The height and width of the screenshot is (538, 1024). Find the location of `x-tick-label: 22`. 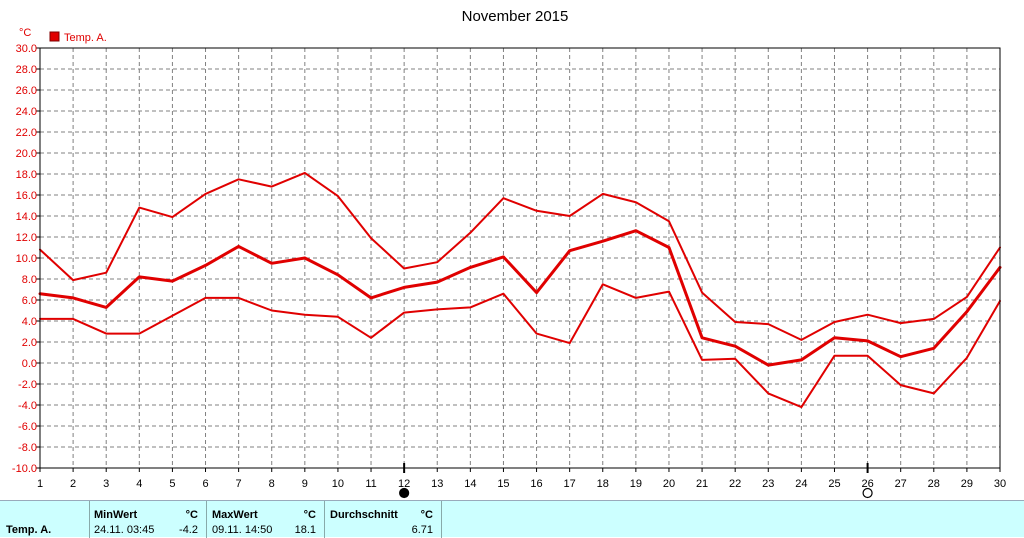

x-tick-label: 22 is located at coordinates (735, 484).